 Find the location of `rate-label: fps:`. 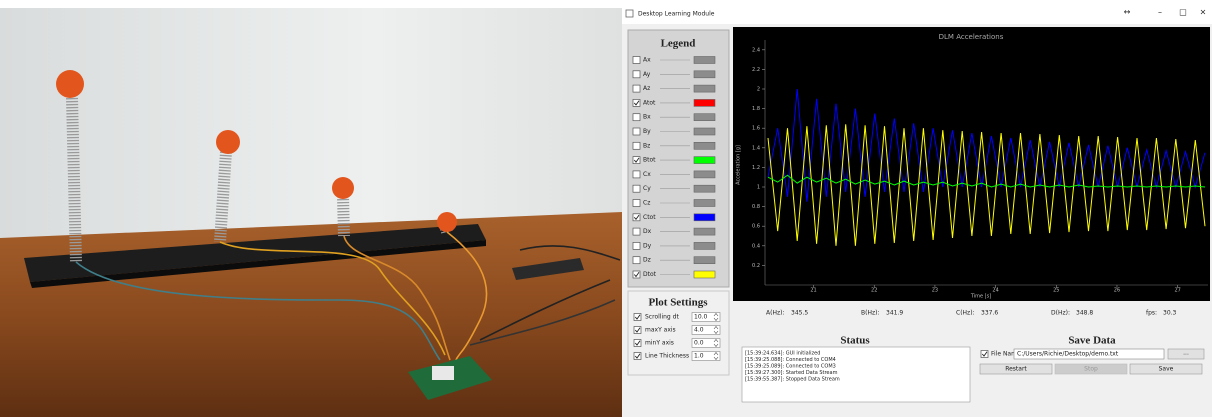

rate-label: fps: is located at coordinates (1151, 313).